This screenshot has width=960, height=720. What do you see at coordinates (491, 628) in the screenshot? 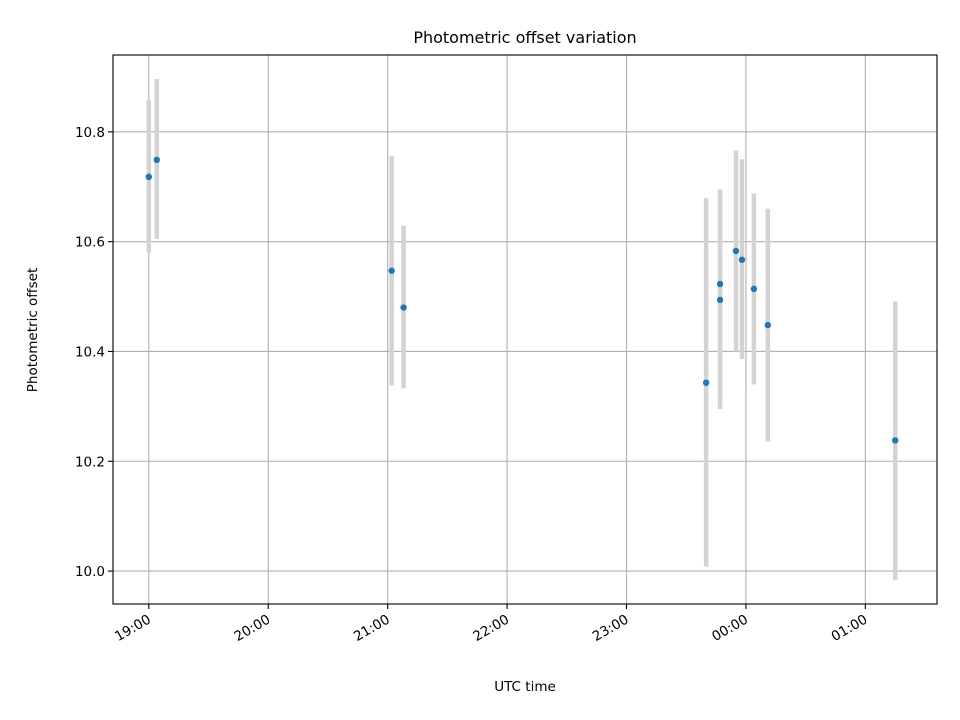
I see `x-tick-label: 22:00` at bounding box center [491, 628].